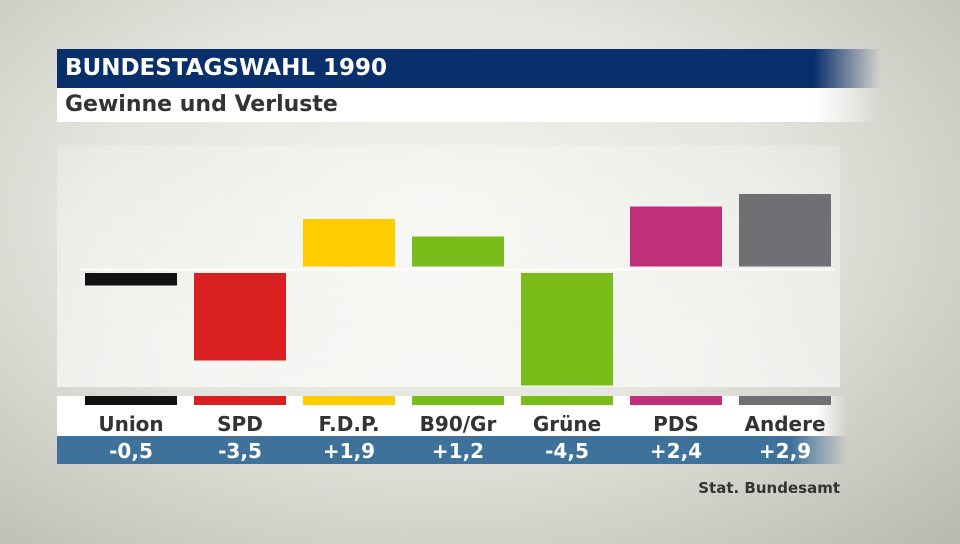 Image resolution: width=960 pixels, height=544 pixels. Describe the element at coordinates (468, 105) in the screenshot. I see `chart-subtitle: Gewinne und Verluste` at that location.